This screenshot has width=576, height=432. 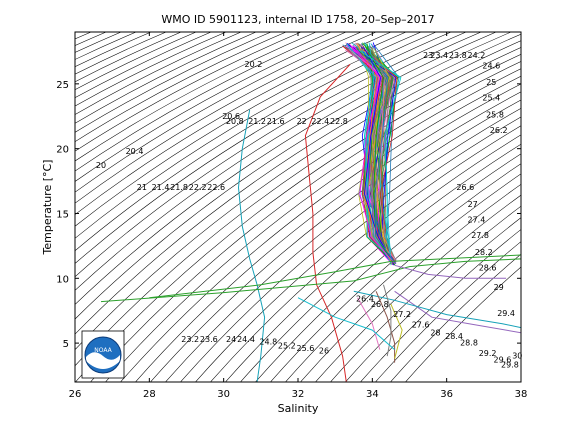 I want to click on y-tick-label: 25, so click(x=62, y=85).